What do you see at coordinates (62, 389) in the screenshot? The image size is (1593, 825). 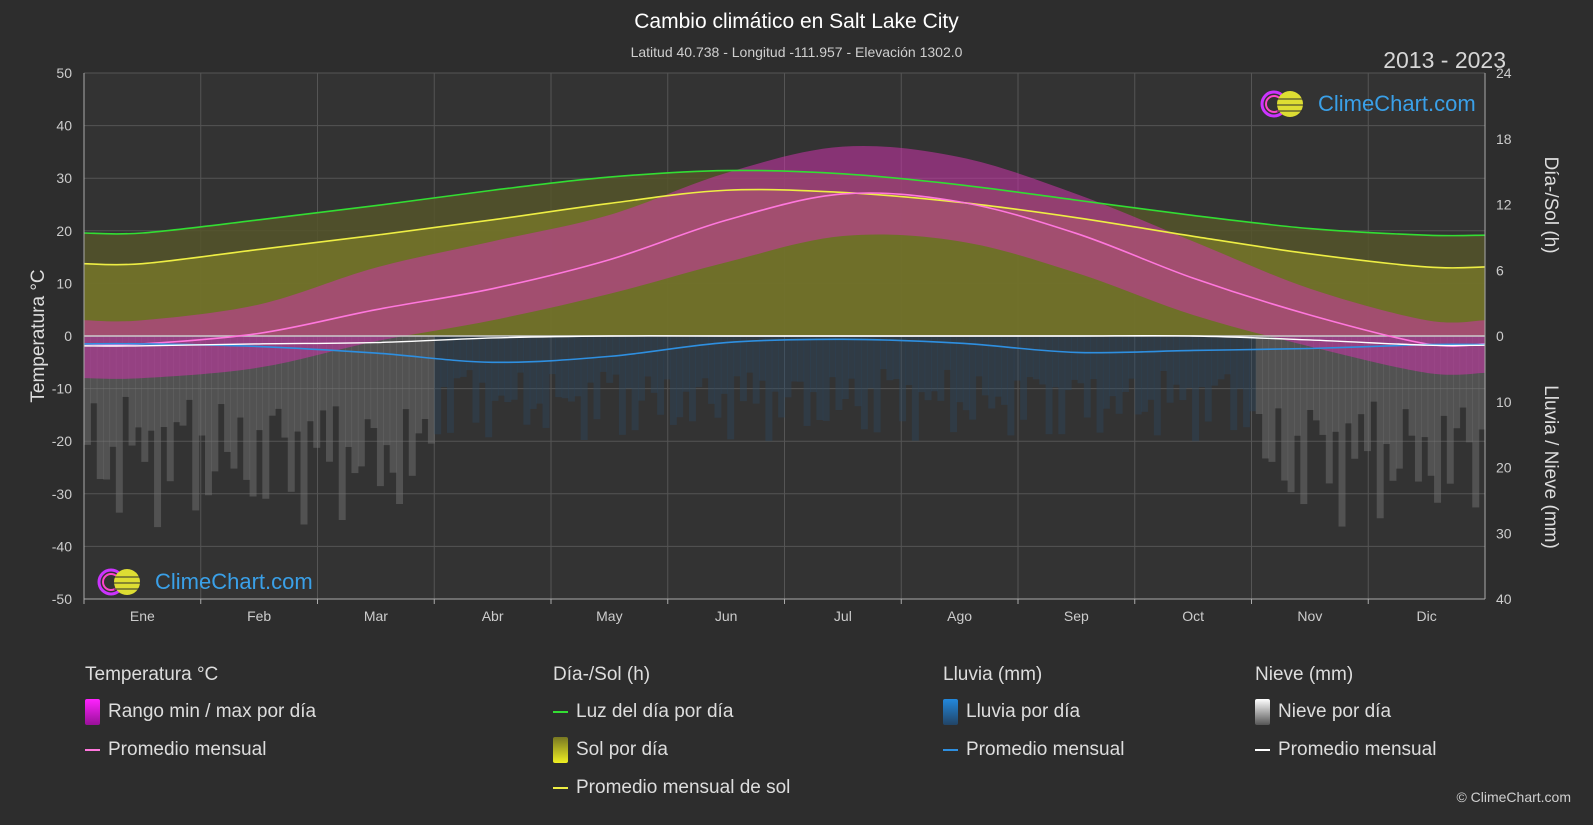 I see `y-tick-label-left: -10` at bounding box center [62, 389].